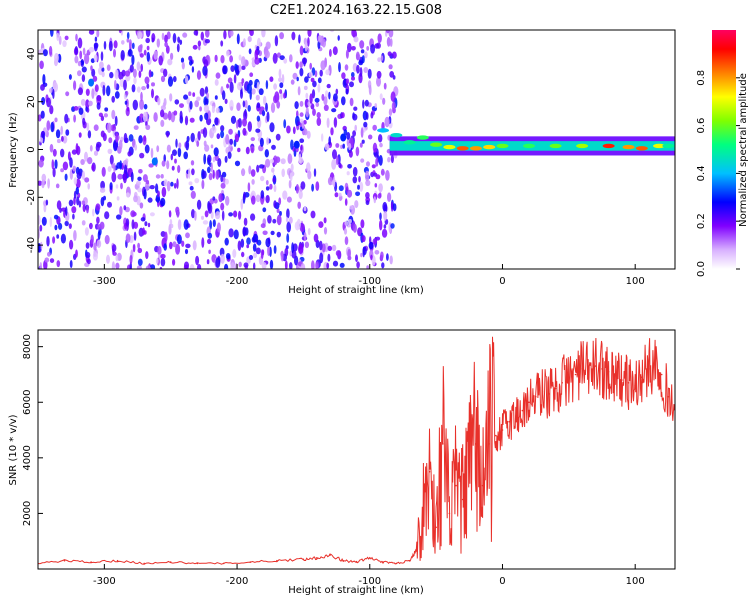  Describe the element at coordinates (31, 245) in the screenshot. I see `y-tick-label: -40` at that location.